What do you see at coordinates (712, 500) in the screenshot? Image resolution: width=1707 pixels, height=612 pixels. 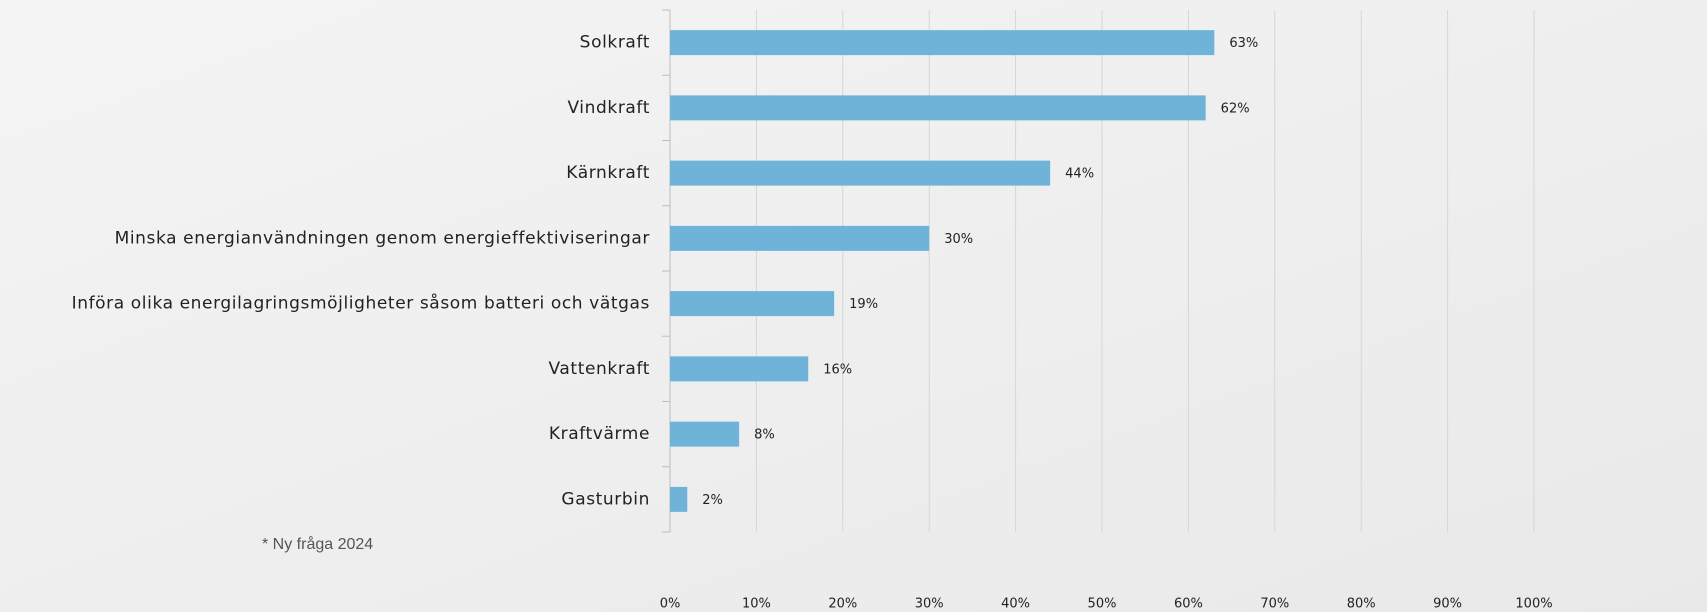 I see `value-label: 2%` at bounding box center [712, 500].